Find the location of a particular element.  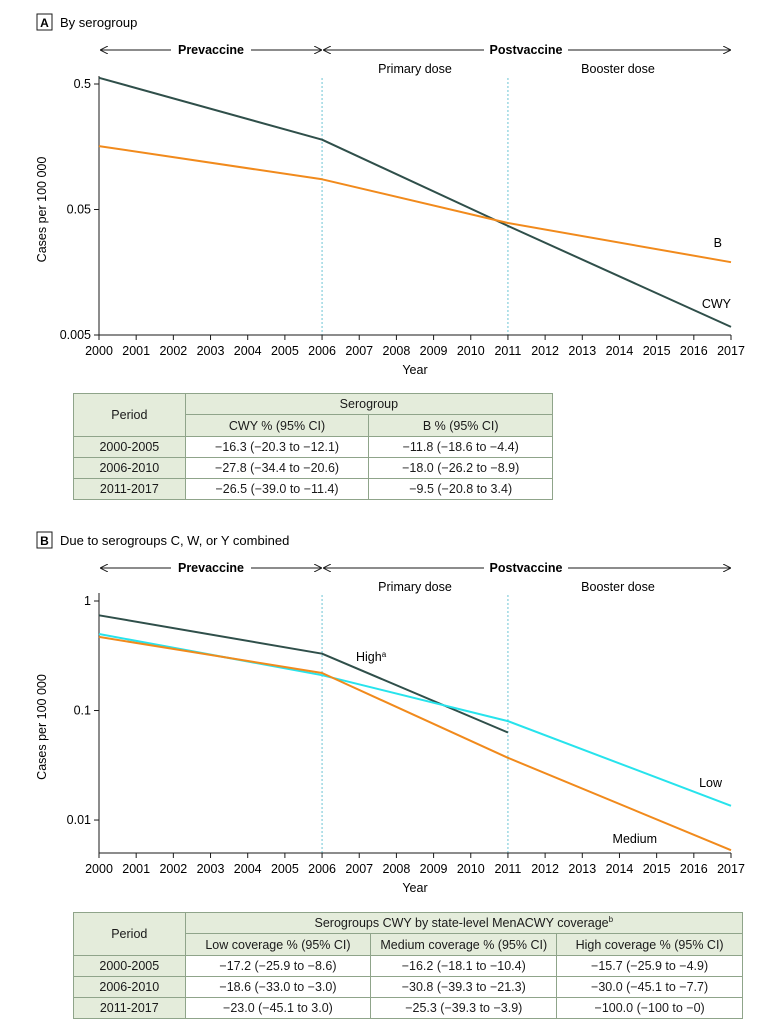

chart-b-x-tick-label: 2011 is located at coordinates (507, 869).